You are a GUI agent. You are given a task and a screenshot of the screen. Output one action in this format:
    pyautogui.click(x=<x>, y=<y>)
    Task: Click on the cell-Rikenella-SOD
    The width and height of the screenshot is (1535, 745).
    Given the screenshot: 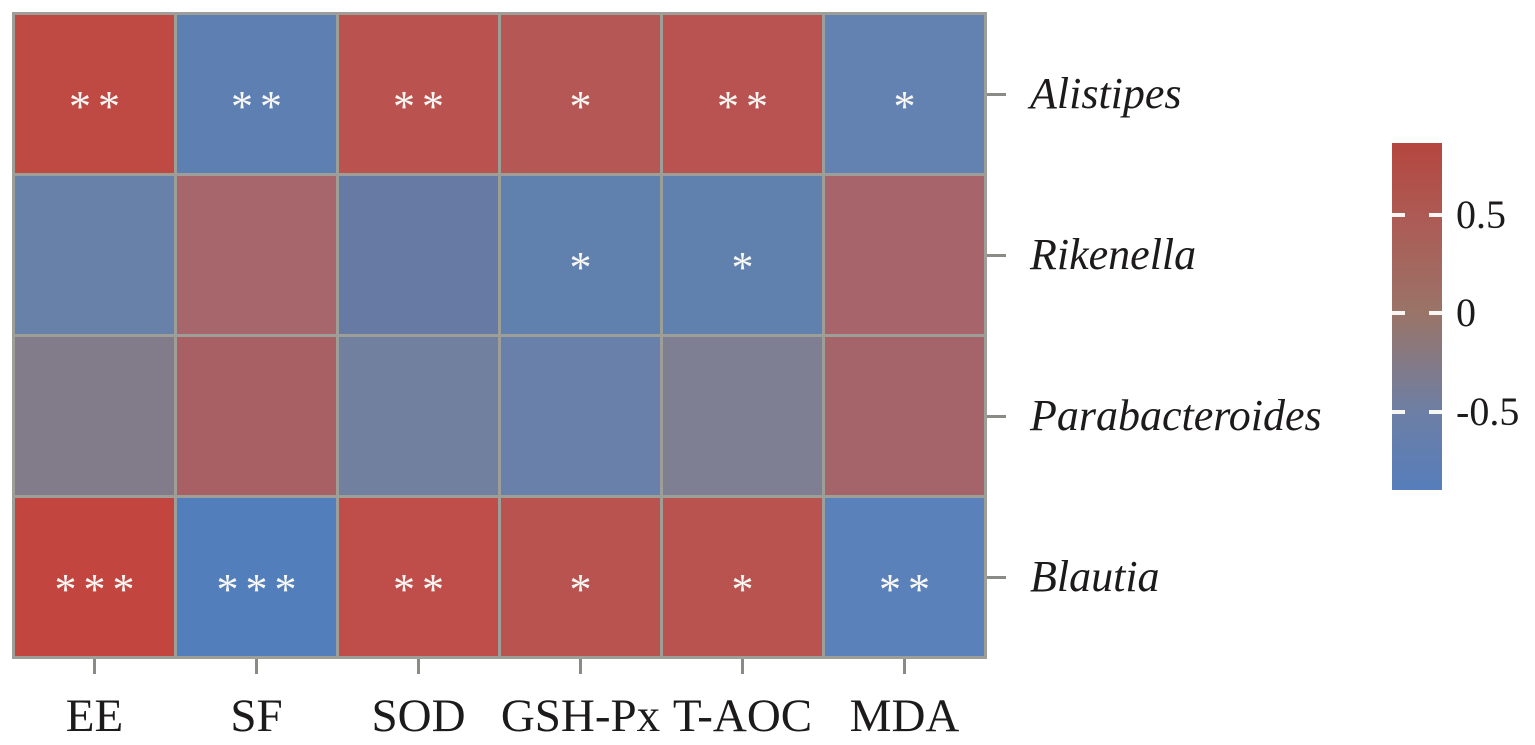 What is the action you would take?
    pyautogui.click(x=418, y=255)
    